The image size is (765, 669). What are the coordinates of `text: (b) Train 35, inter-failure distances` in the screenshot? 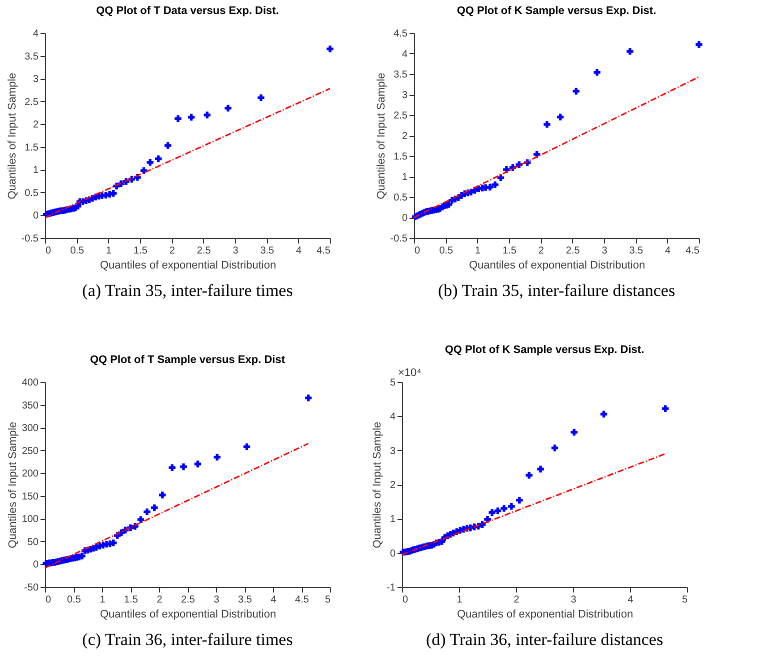 It's located at (557, 290).